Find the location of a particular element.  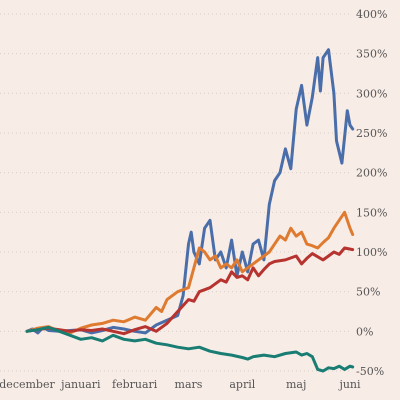

y-tick-label-0: -50% is located at coordinates (370, 371).